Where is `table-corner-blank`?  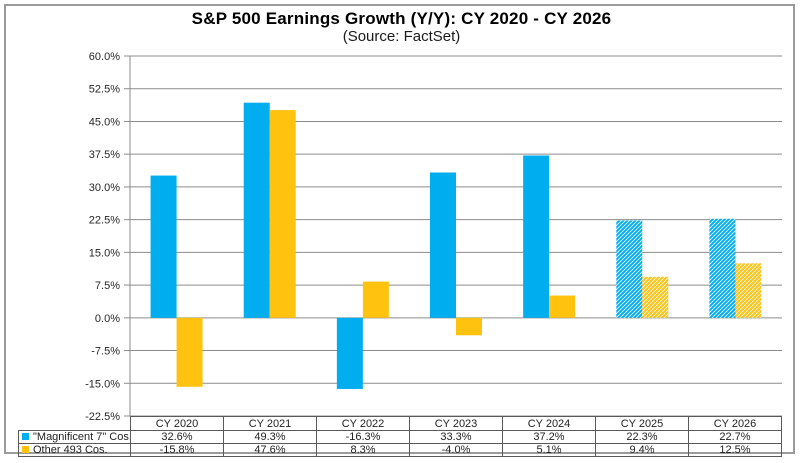 table-corner-blank is located at coordinates (74, 423).